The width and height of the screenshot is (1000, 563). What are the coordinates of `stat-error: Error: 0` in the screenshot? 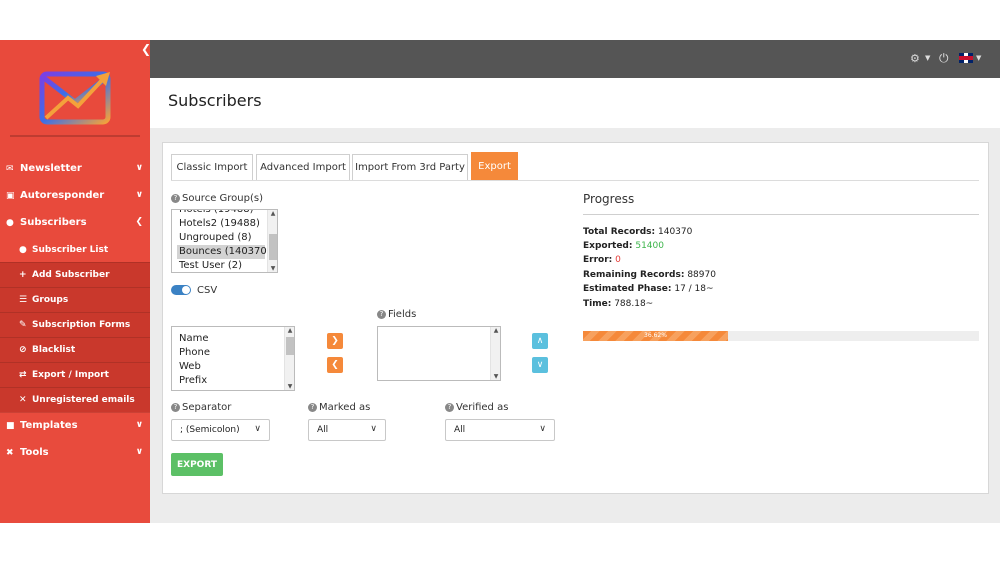 It's located at (602, 260).